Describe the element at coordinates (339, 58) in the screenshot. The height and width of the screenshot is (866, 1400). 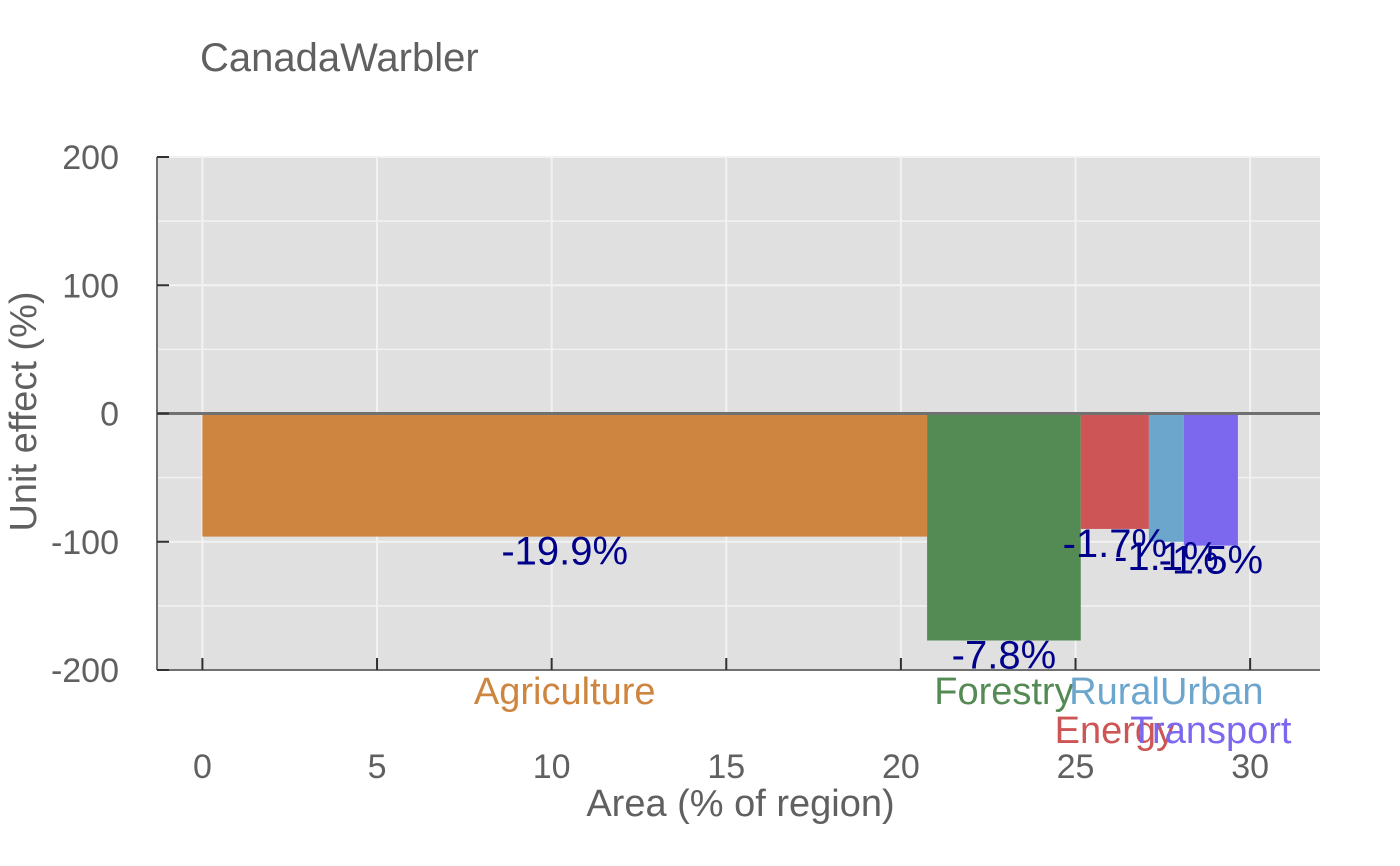
I see `chart-title: CanadaWarbler` at that location.